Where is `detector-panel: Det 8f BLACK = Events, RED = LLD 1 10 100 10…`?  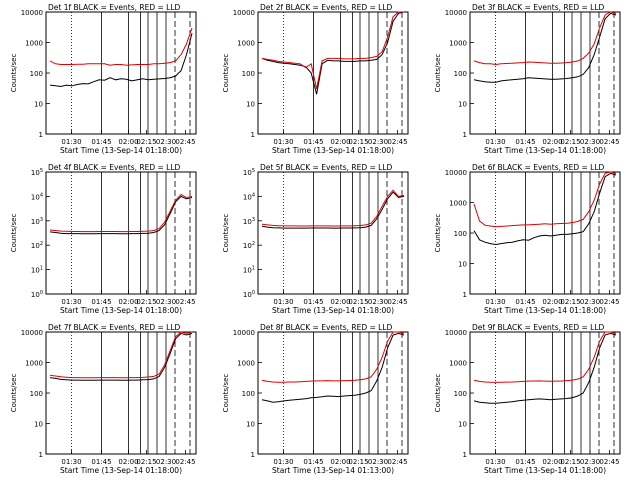 detector-panel: Det 8f BLACK = Events, RED = LLD 1 10 100 10… is located at coordinates (315, 399).